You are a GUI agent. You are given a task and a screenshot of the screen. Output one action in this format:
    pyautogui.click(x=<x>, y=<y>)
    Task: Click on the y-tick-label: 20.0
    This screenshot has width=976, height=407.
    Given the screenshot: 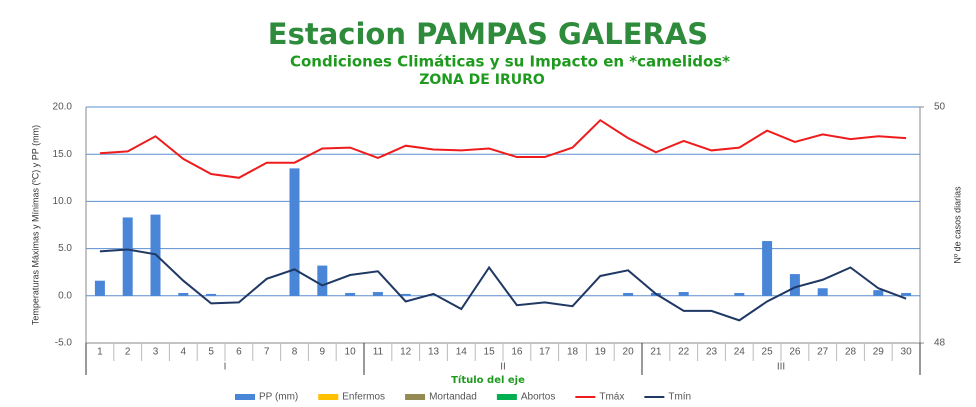 What is the action you would take?
    pyautogui.click(x=63, y=107)
    